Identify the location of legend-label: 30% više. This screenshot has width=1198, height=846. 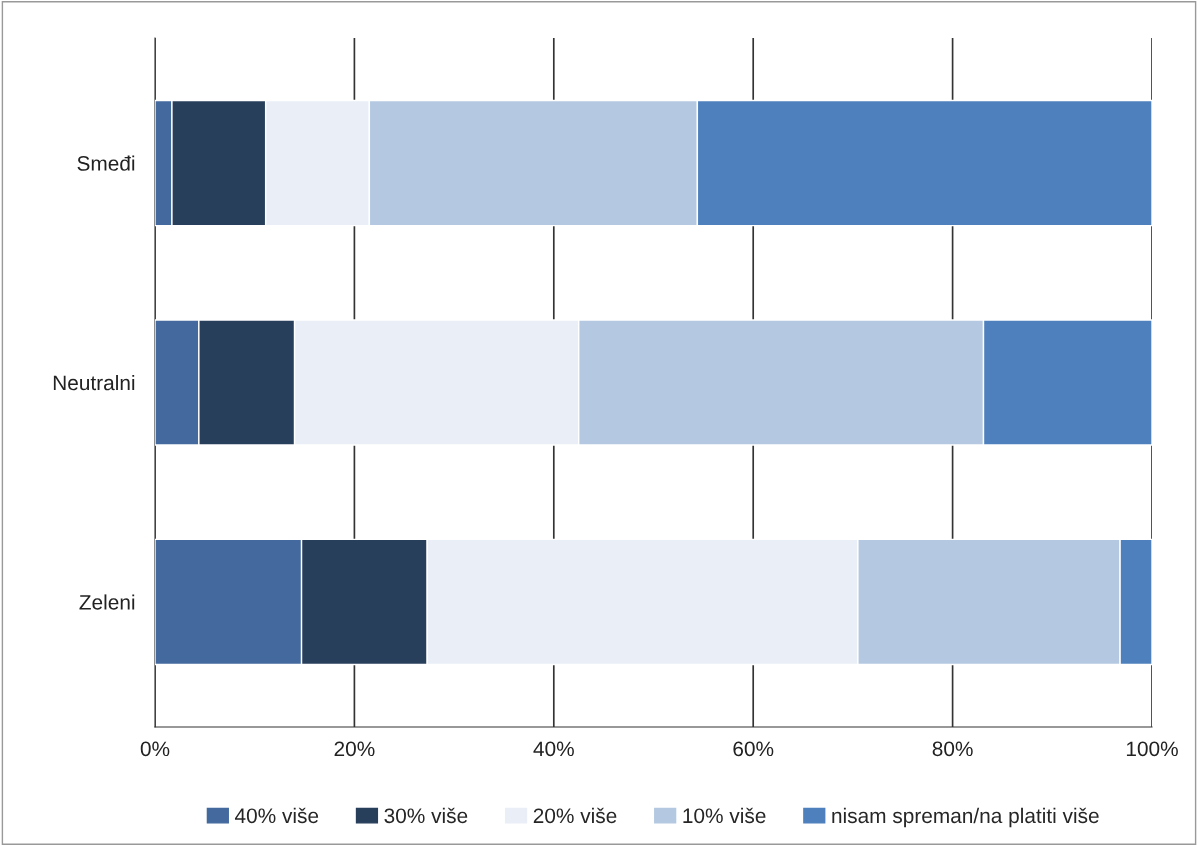
(426, 815).